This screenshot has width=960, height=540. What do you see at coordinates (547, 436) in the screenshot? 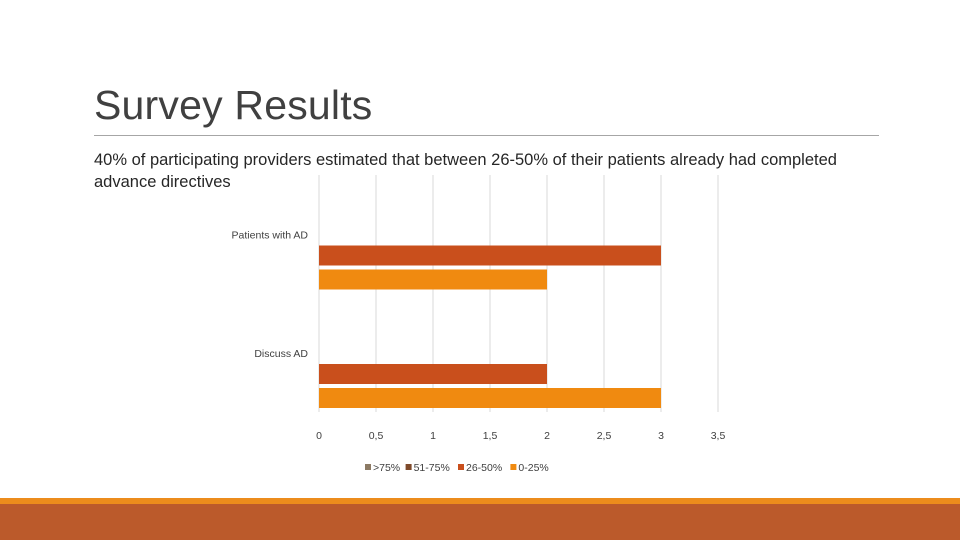
I see `x-tick-label: 2` at bounding box center [547, 436].